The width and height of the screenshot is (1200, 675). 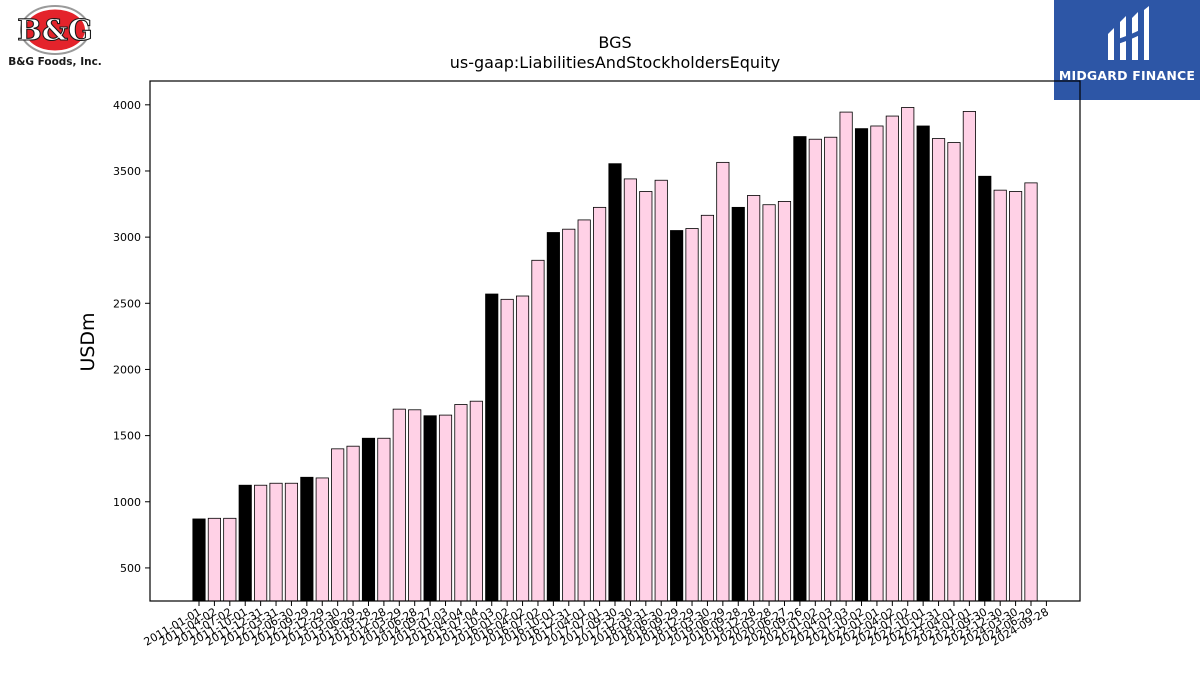 I want to click on bg-foods-logo: B&G B&G Foods, Inc., so click(x=57, y=36).